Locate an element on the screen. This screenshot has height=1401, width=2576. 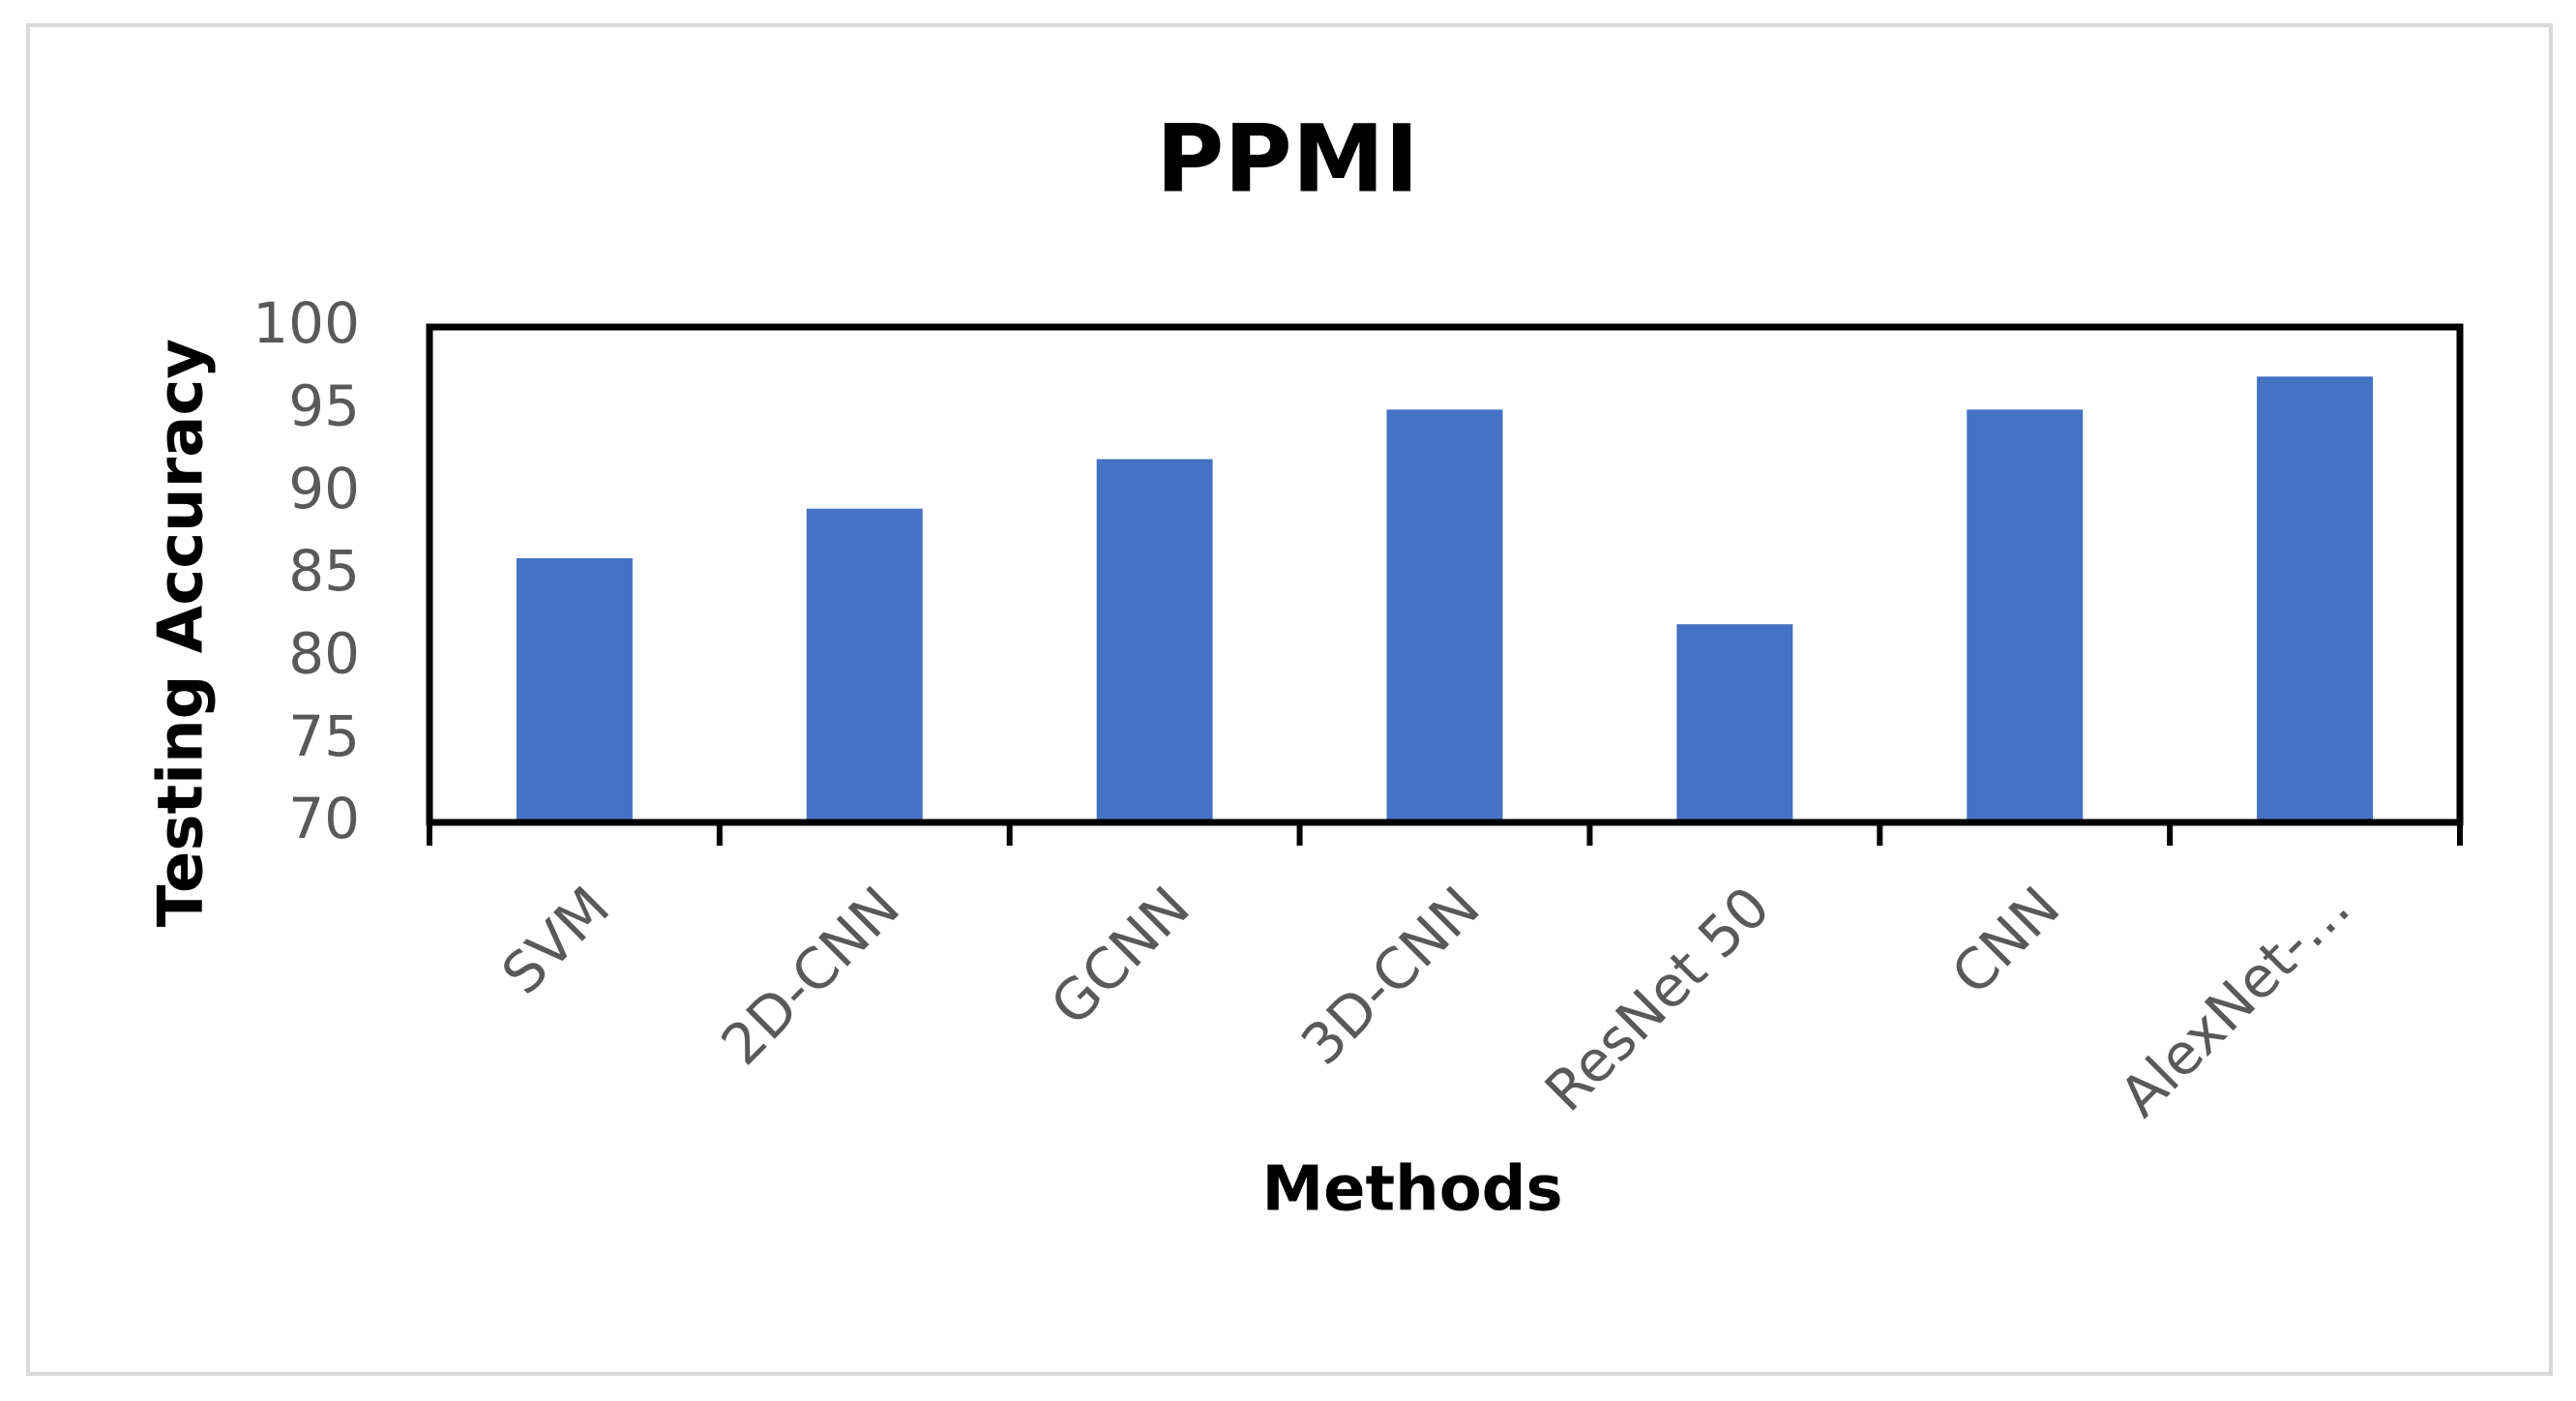
y-axis-title: Testing Accuracy is located at coordinates (182, 633).